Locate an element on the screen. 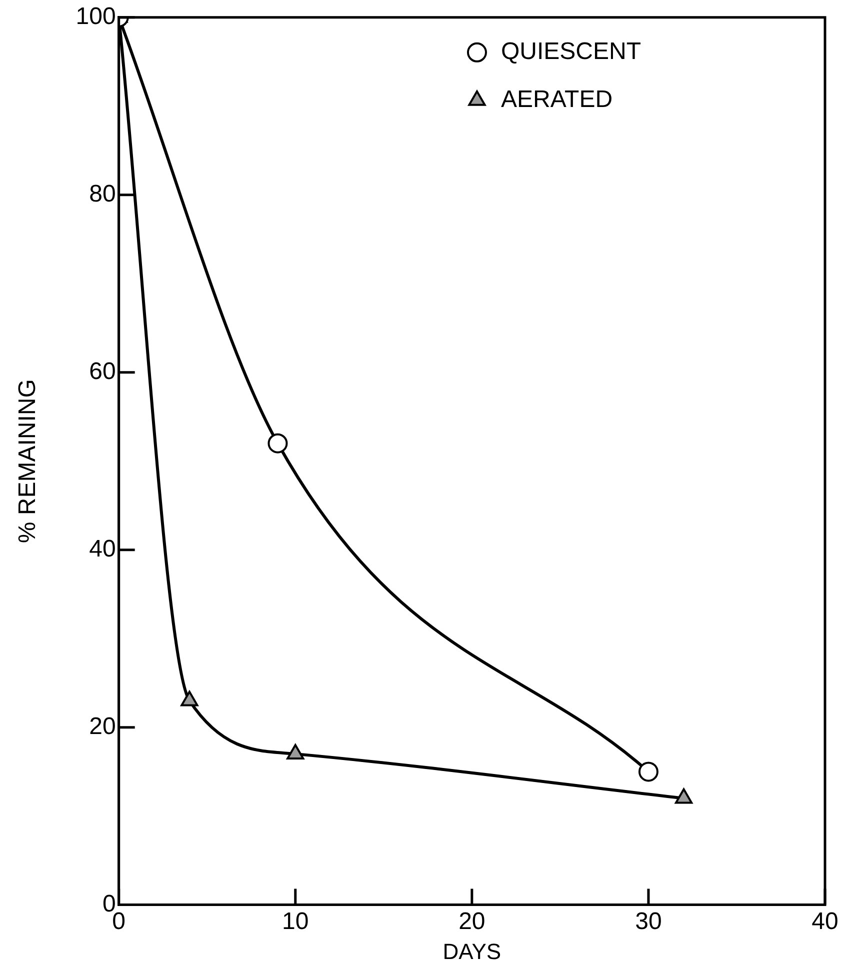  y-tick-label: 60 is located at coordinates (102, 371).